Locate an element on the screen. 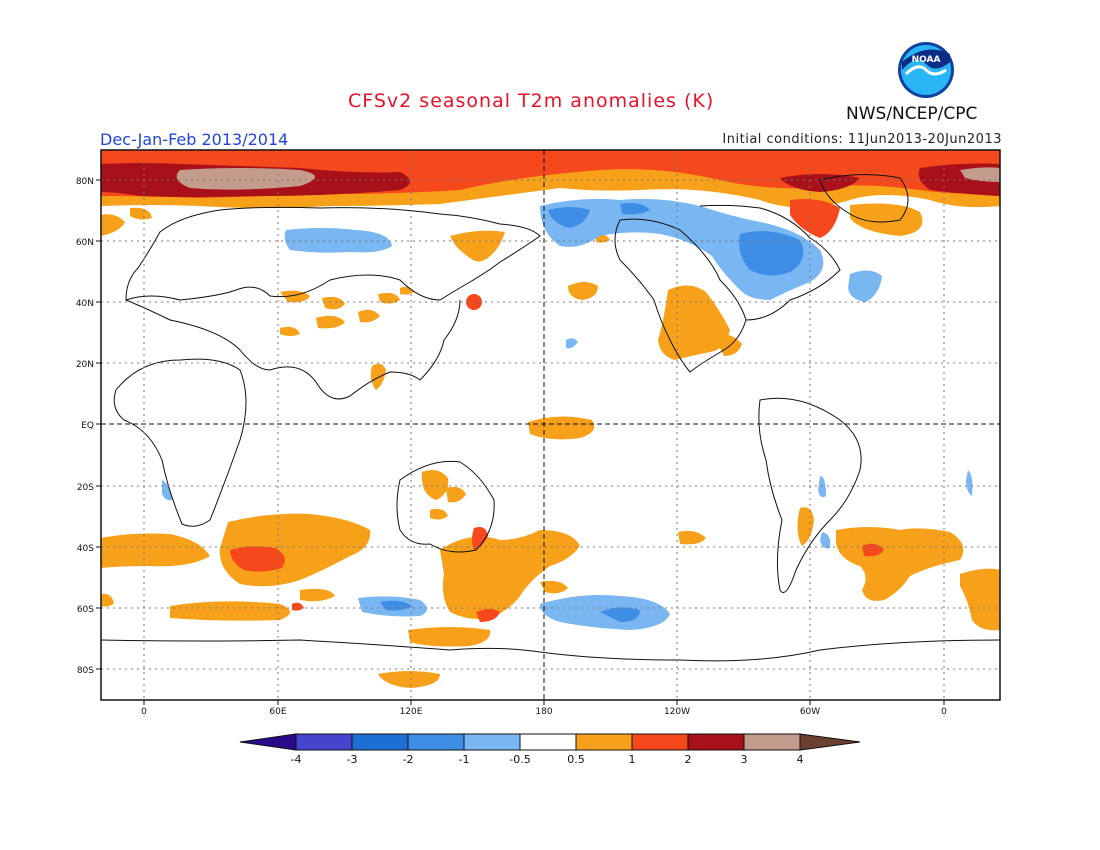 Image resolution: width=1100 pixels, height=850 pixels. colorbar-labels: -4 -3 -2 -1 -0.5 0.5 1 2 3 4 is located at coordinates (547, 759).